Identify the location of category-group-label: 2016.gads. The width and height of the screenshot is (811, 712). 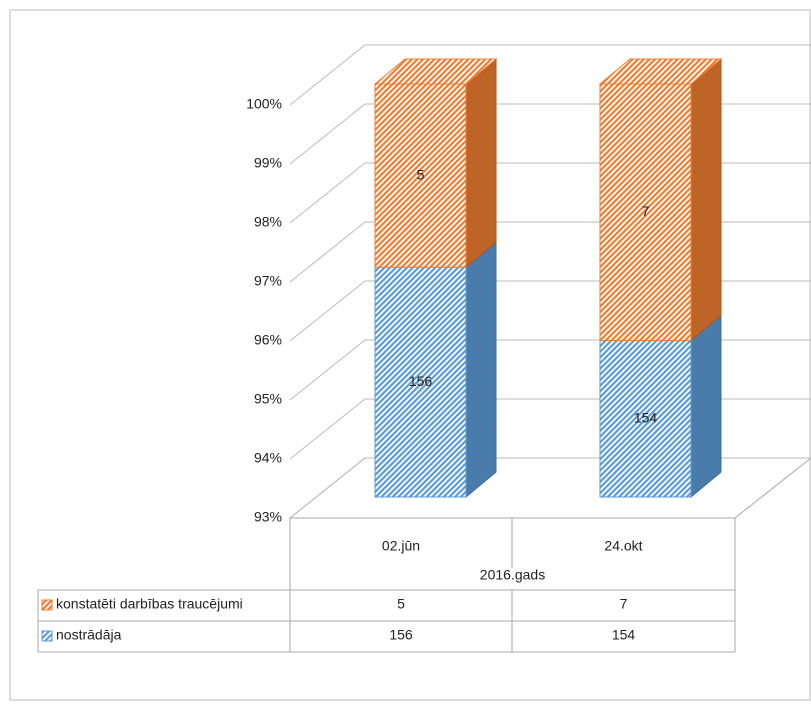
(512, 575).